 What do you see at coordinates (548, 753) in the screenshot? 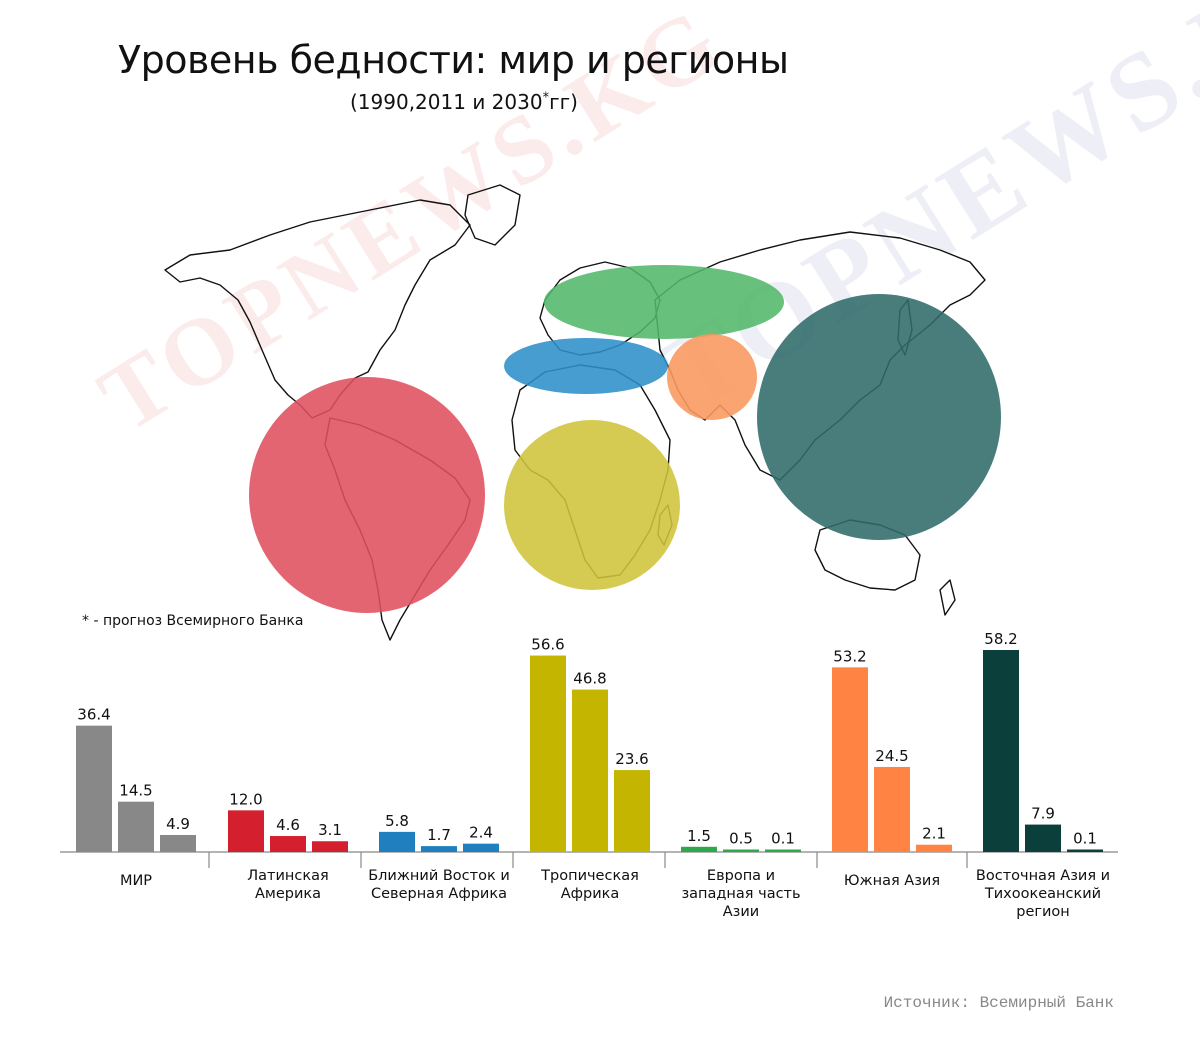
I see `bar-4-1990` at bounding box center [548, 753].